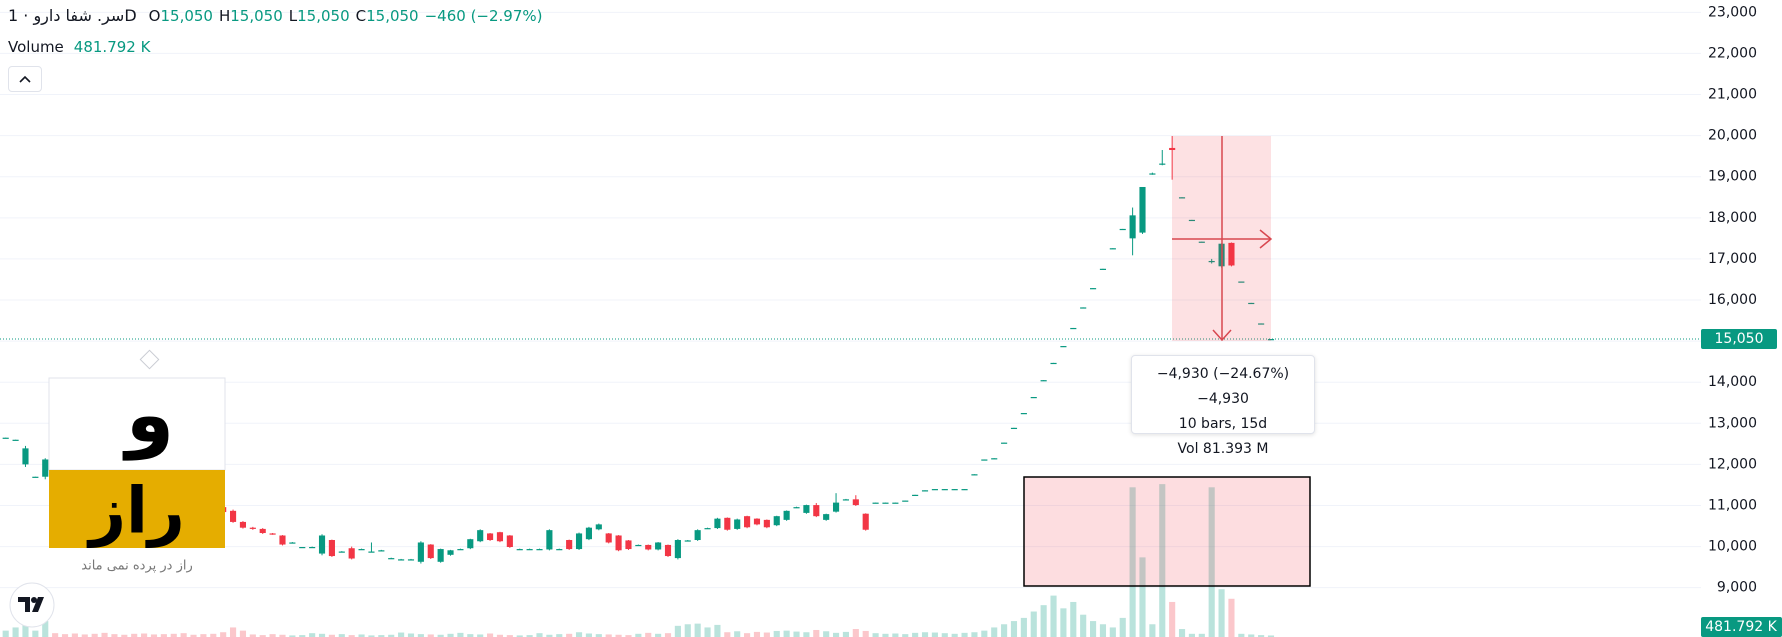 The width and height of the screenshot is (1782, 637). I want to click on y-tick-label: 22,000, so click(1732, 53).